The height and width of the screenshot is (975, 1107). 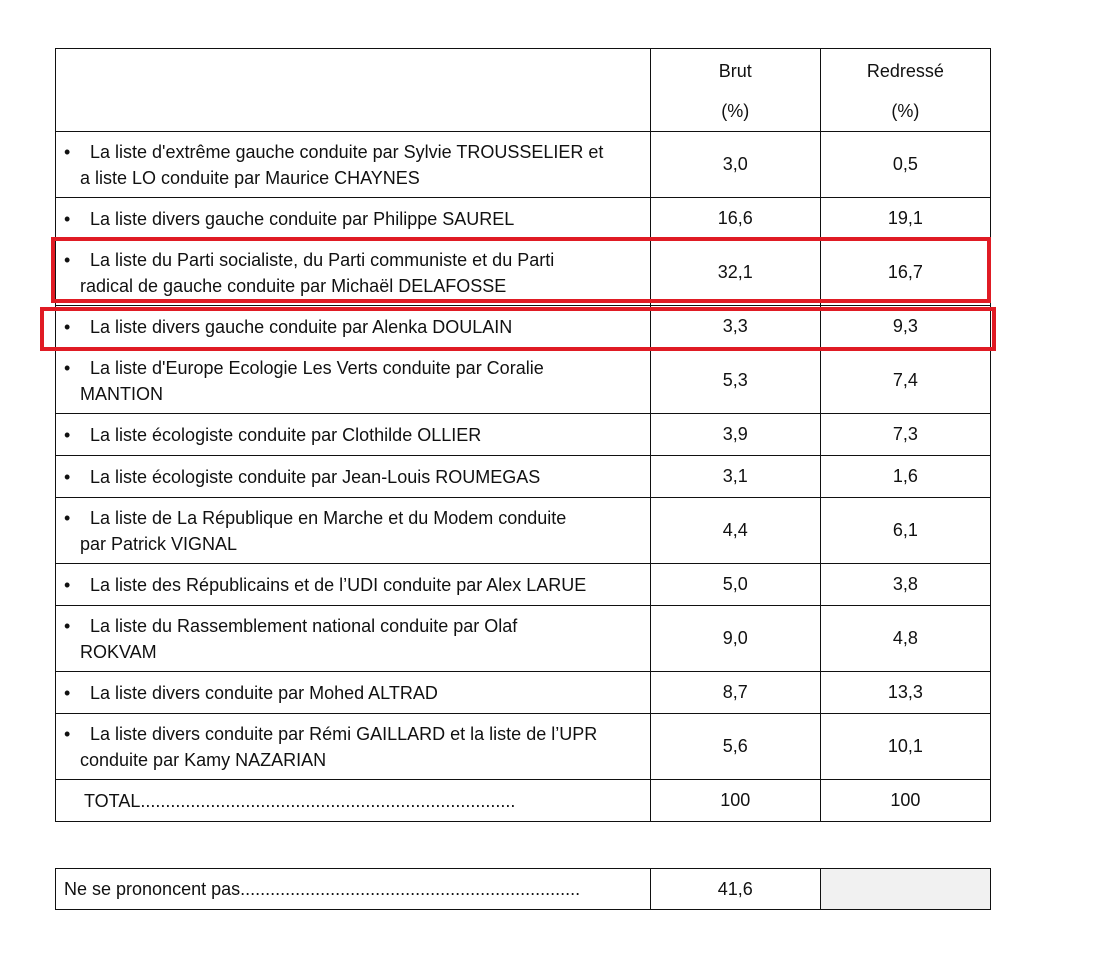 What do you see at coordinates (905, 110) in the screenshot?
I see `header-redresse-unit: (%)` at bounding box center [905, 110].